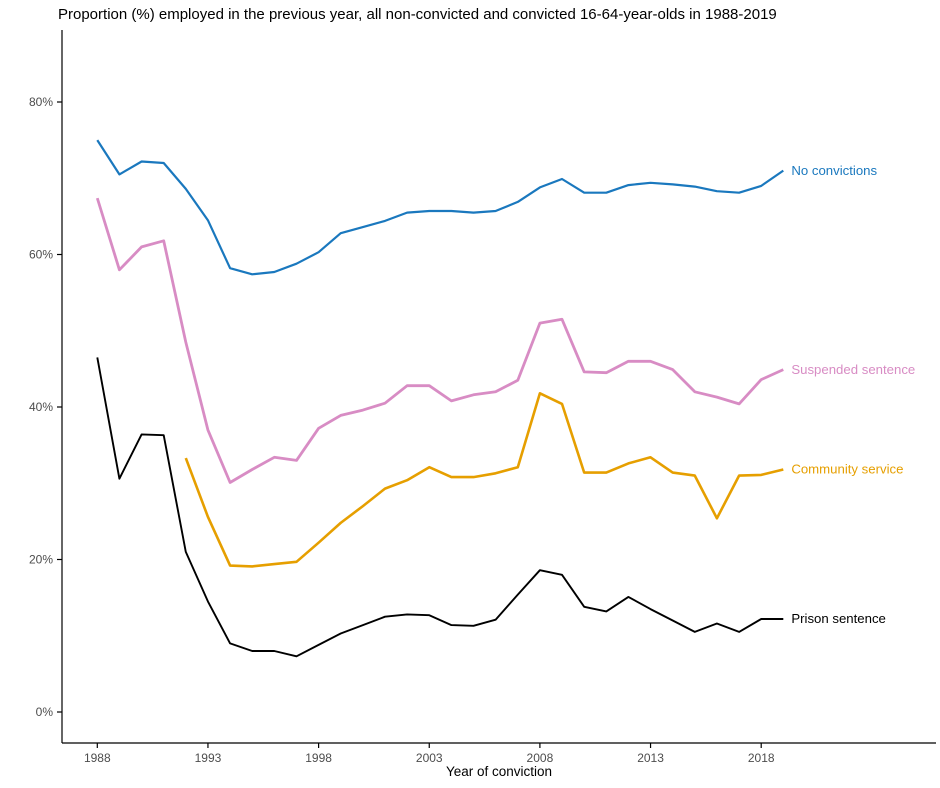 The image size is (940, 788). Describe the element at coordinates (45, 712) in the screenshot. I see `y-tick-label: 0%` at that location.